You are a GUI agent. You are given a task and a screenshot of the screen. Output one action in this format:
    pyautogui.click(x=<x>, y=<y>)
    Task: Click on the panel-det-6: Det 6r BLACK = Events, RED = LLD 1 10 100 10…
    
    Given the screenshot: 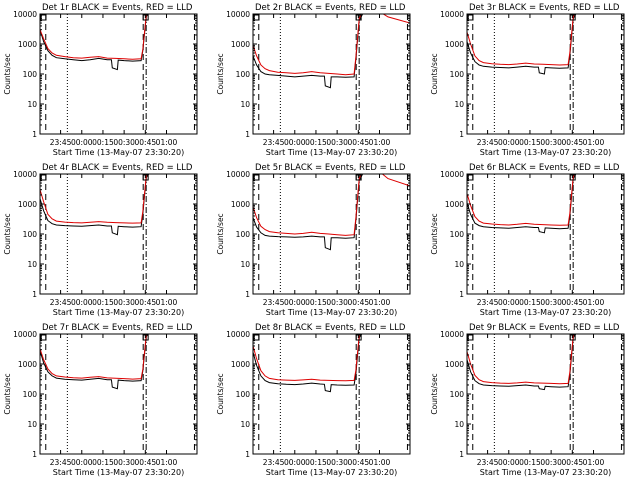 What is the action you would take?
    pyautogui.click(x=527, y=240)
    